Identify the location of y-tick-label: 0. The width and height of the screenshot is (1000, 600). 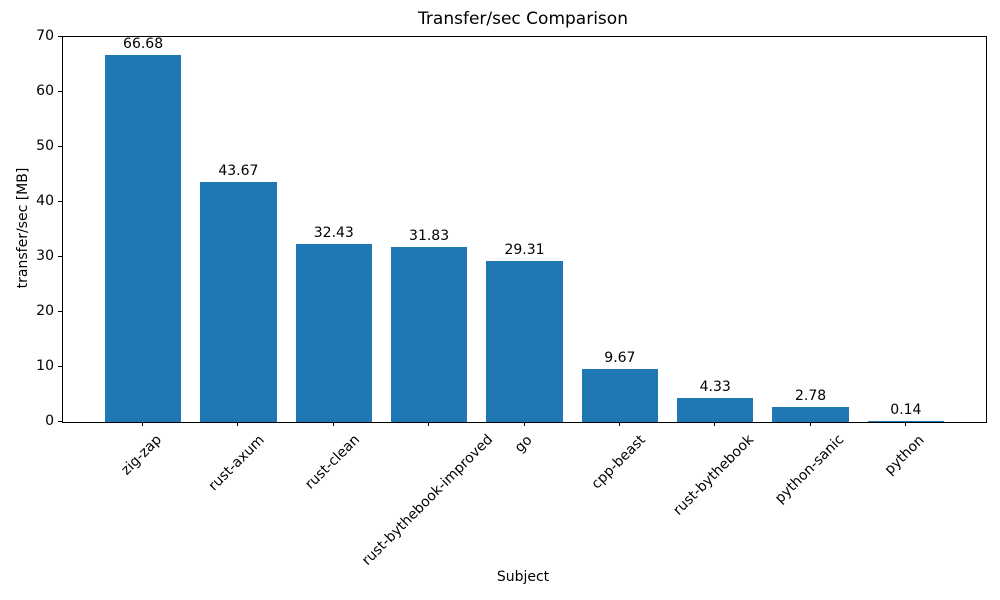
(49, 420).